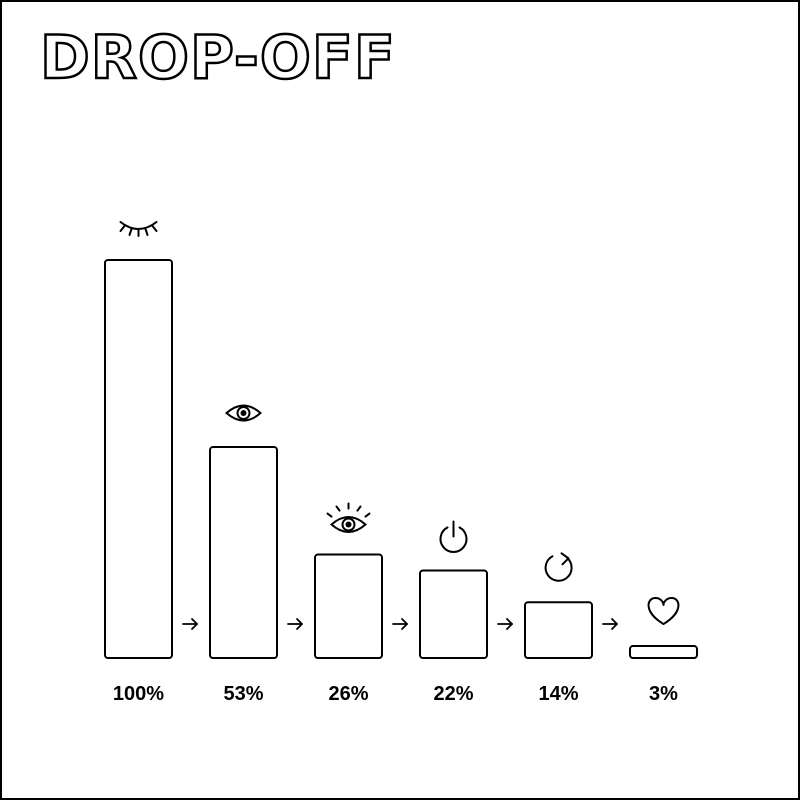  Describe the element at coordinates (243, 413) in the screenshot. I see `eye-icon` at that location.